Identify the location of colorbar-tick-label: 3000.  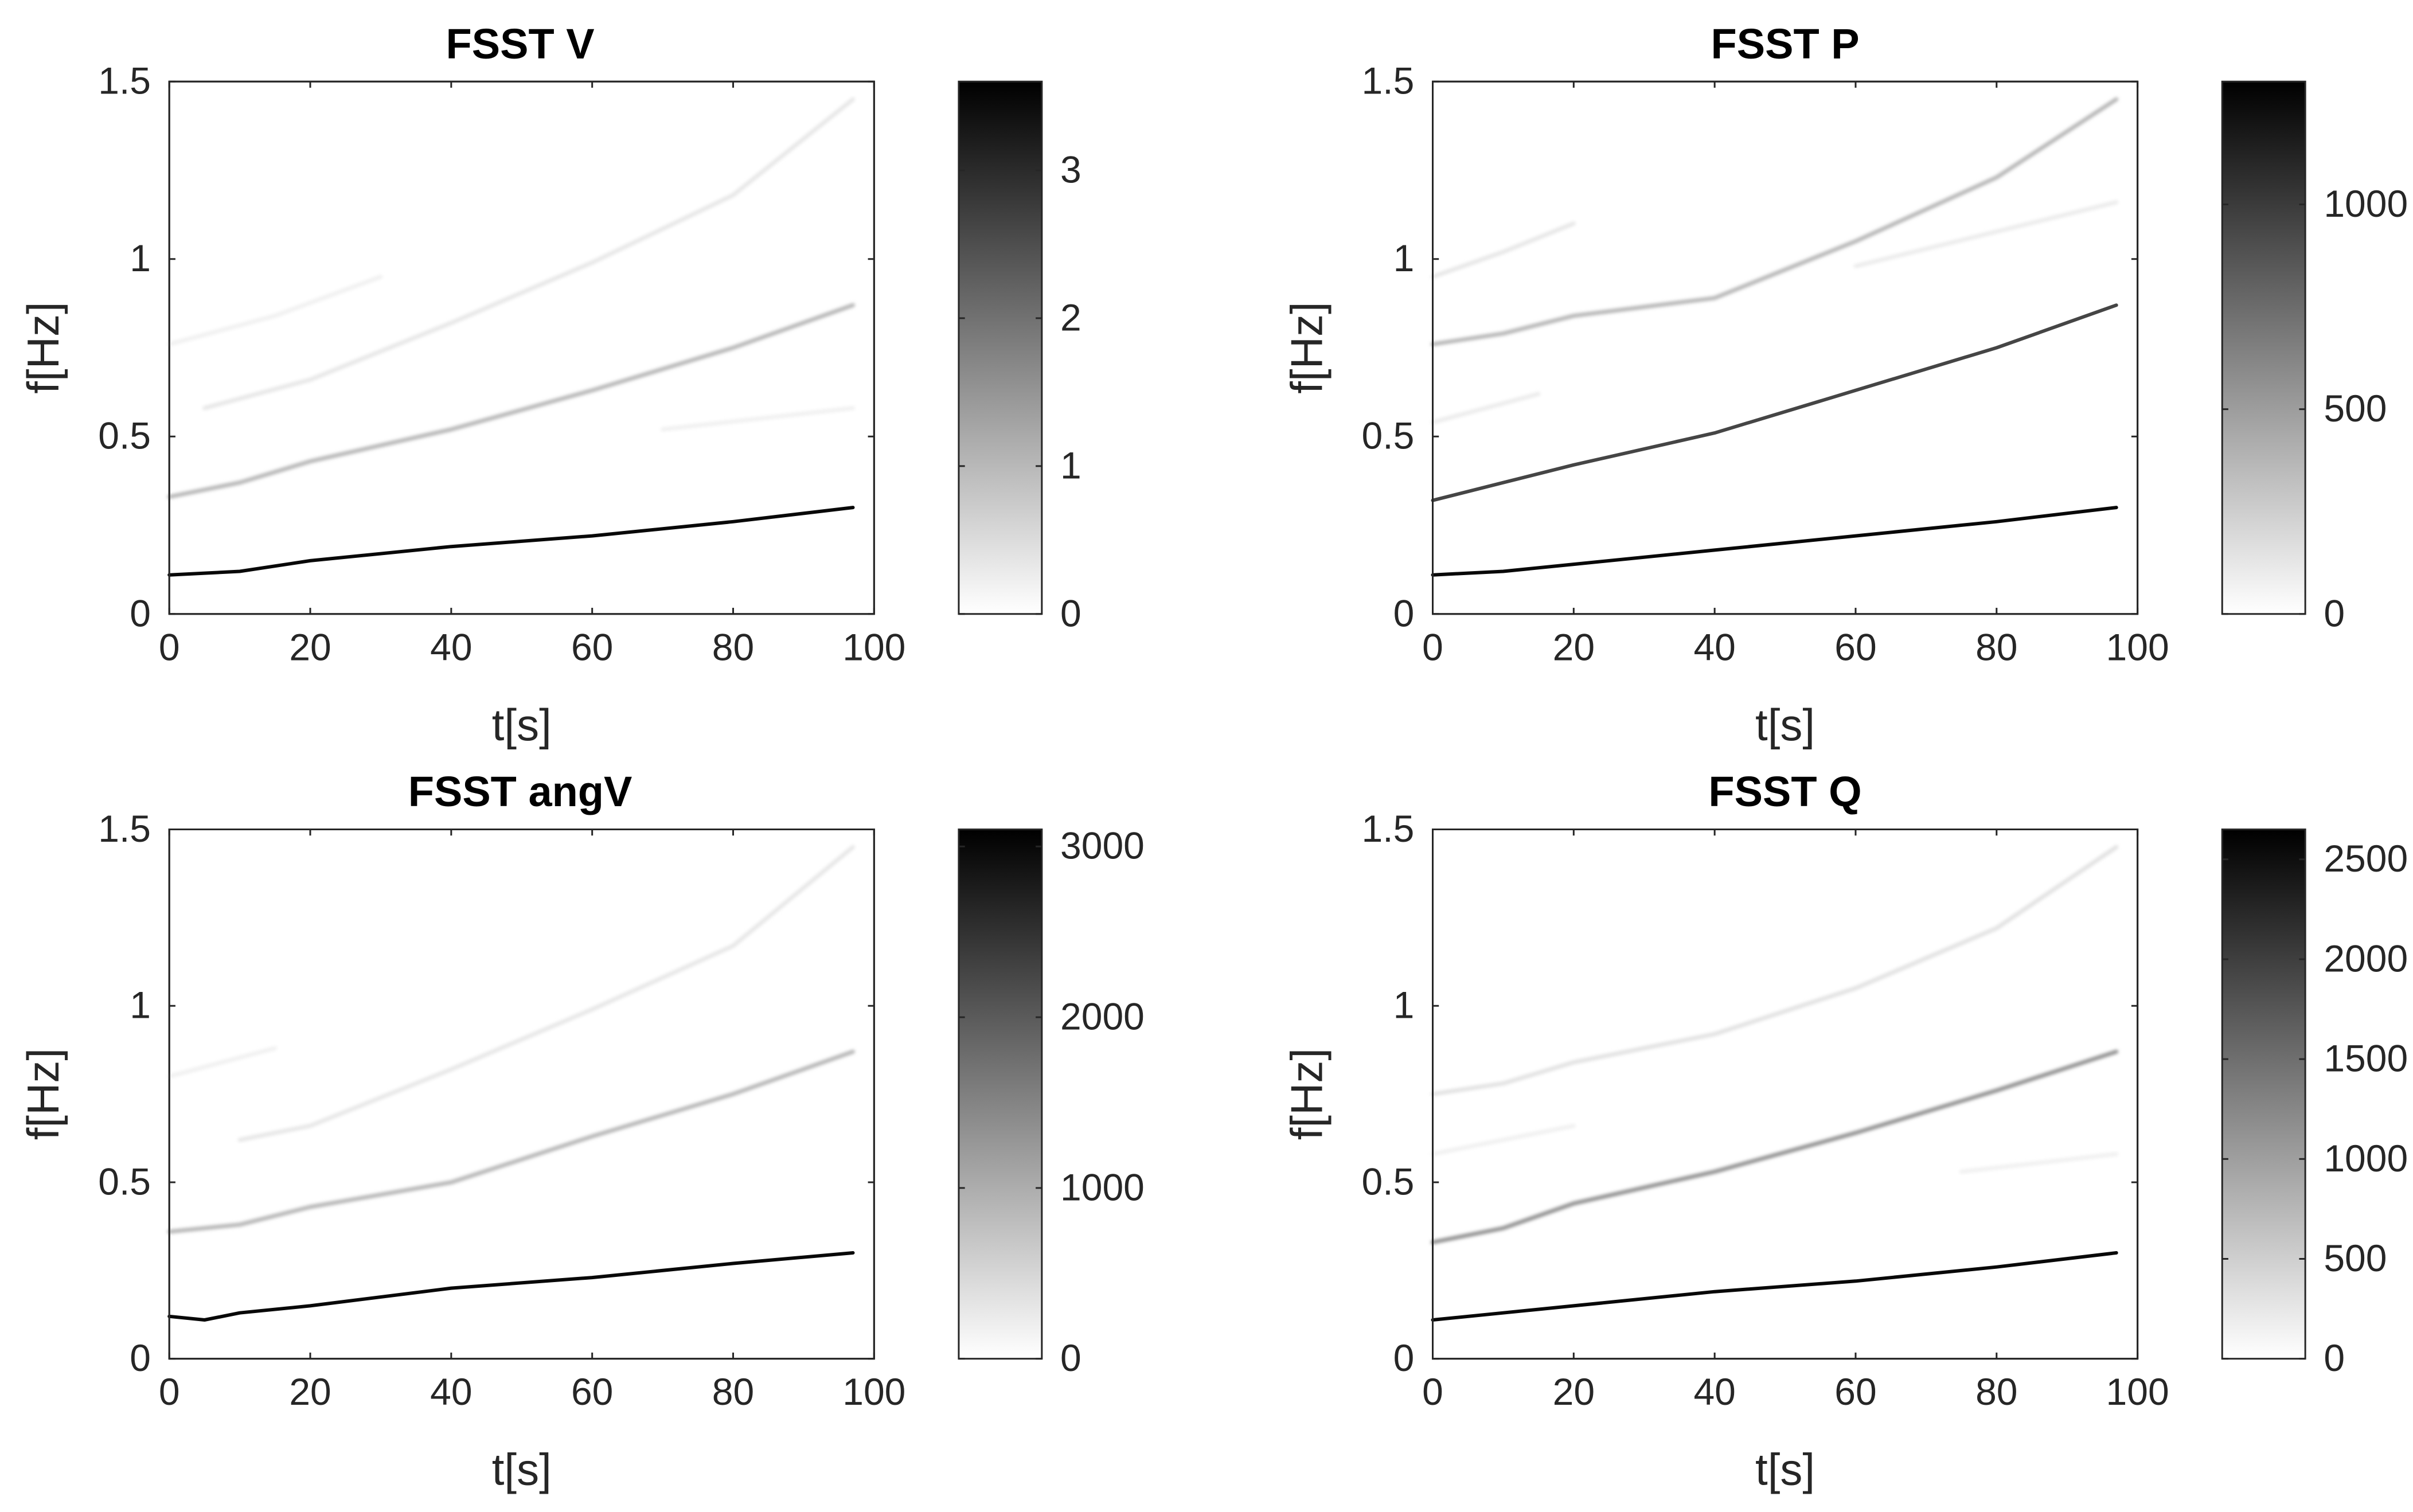
(1102, 846).